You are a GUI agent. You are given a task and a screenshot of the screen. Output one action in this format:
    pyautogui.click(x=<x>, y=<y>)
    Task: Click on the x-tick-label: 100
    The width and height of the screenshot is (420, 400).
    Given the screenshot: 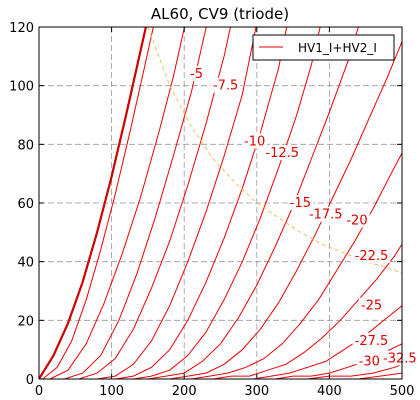 What is the action you would take?
    pyautogui.click(x=111, y=391)
    